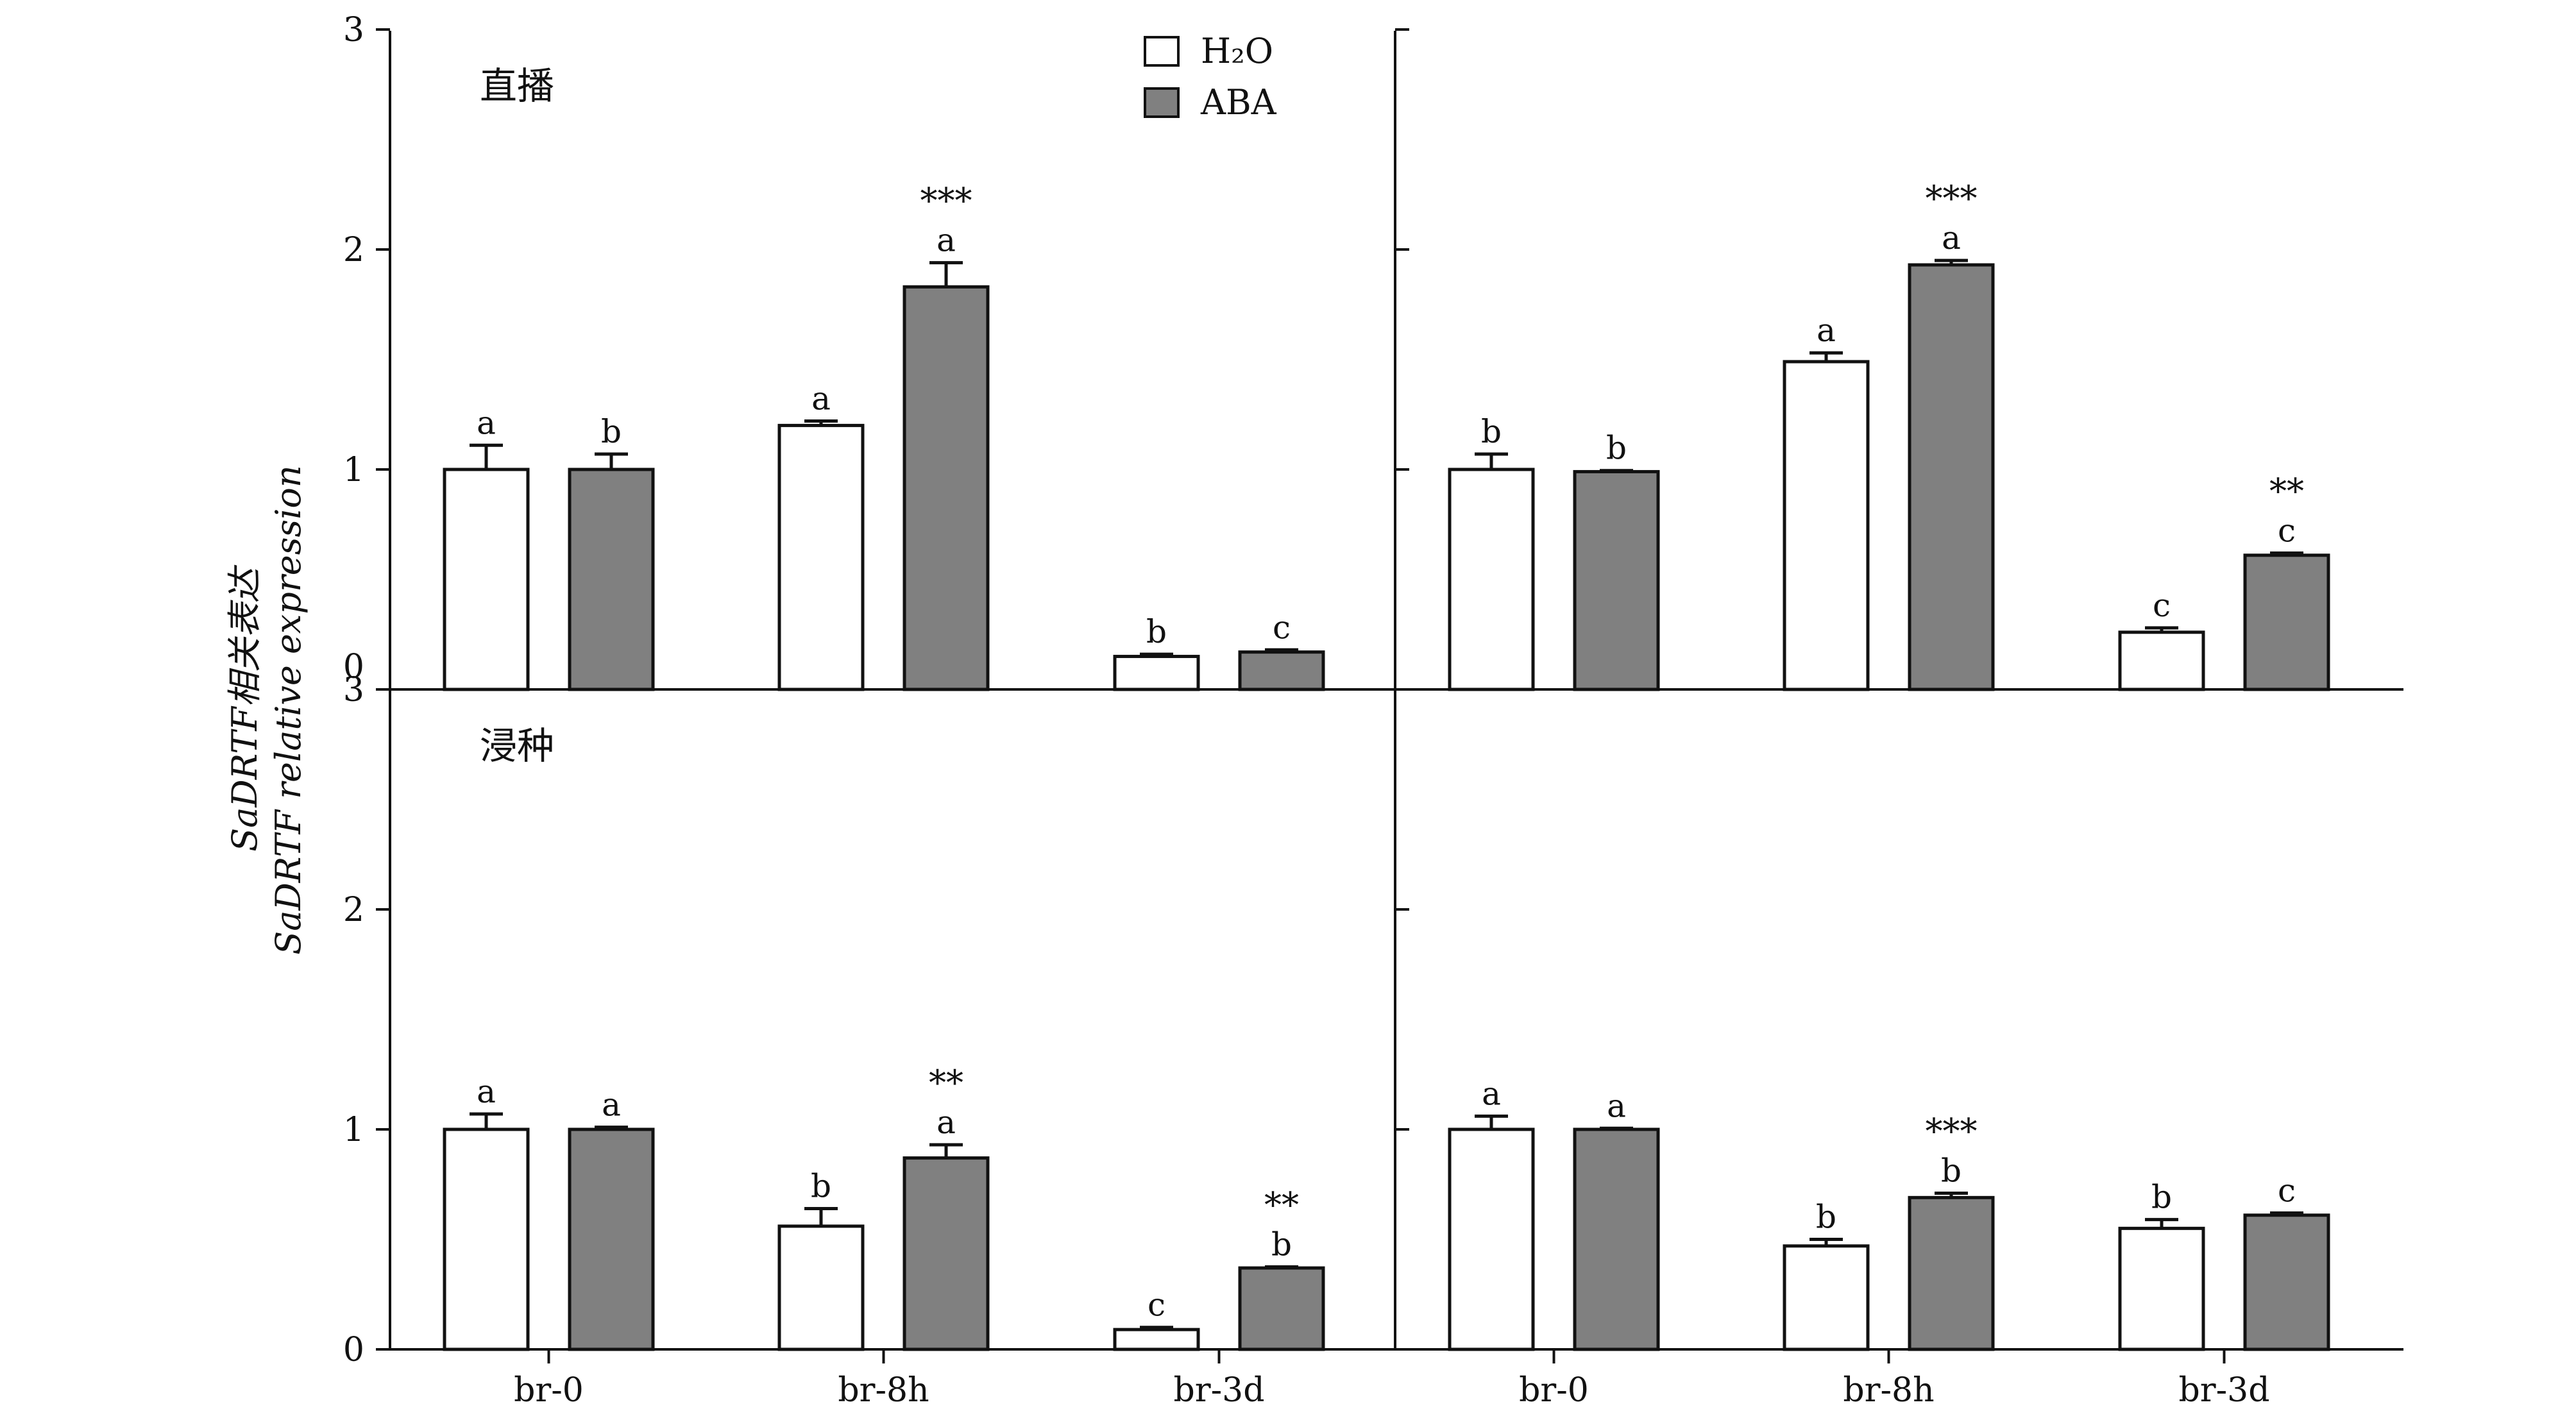 The image size is (2576, 1409). Describe the element at coordinates (517, 86) in the screenshot. I see `panel-title: 直播` at that location.